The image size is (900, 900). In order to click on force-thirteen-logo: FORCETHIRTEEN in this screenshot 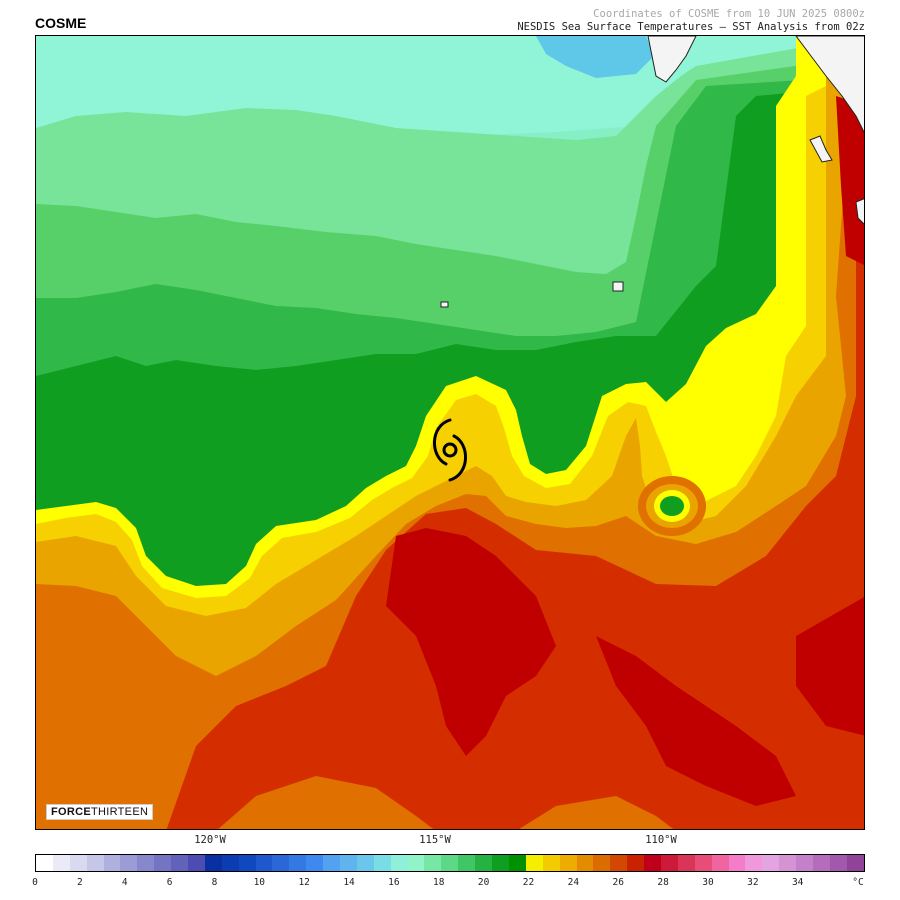, I will do `click(100, 812)`.